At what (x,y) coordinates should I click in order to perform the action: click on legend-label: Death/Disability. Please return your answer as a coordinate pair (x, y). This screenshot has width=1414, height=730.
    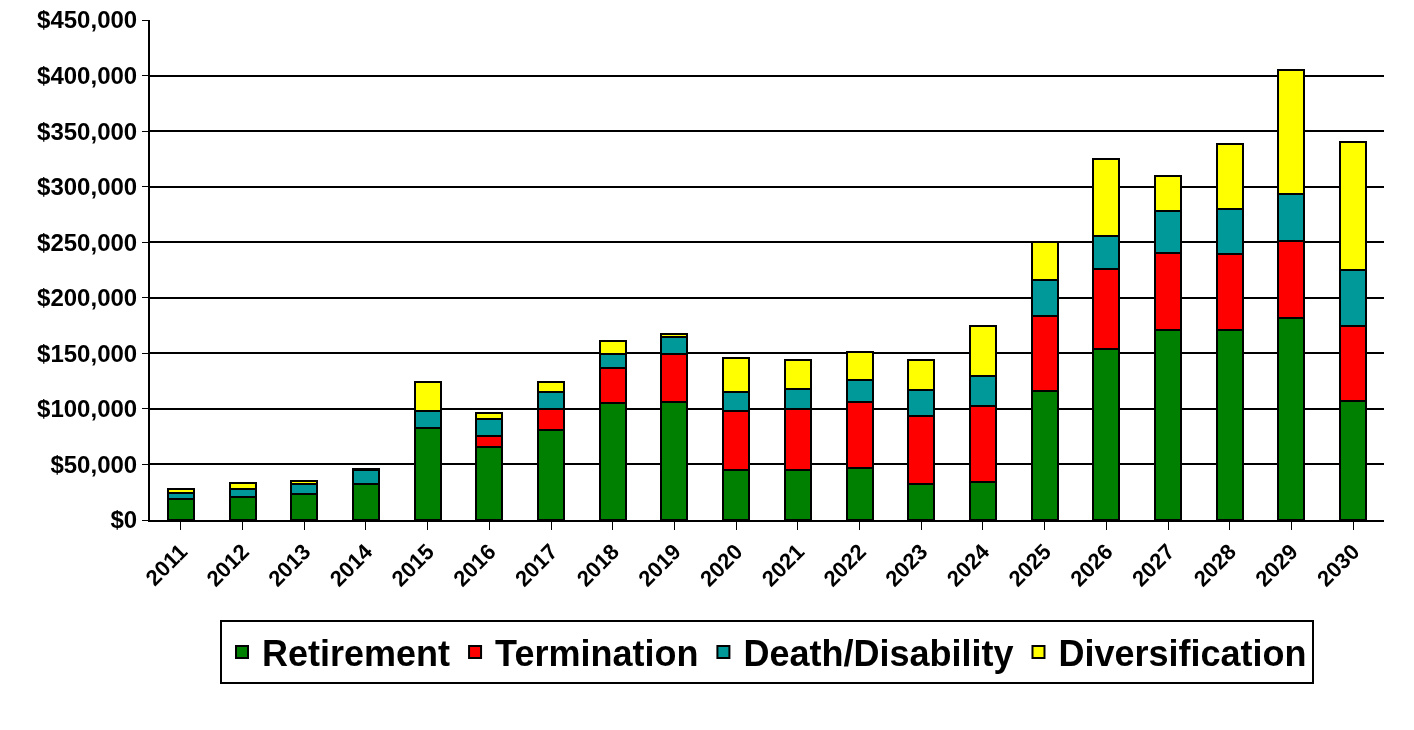
    Looking at the image, I should click on (878, 653).